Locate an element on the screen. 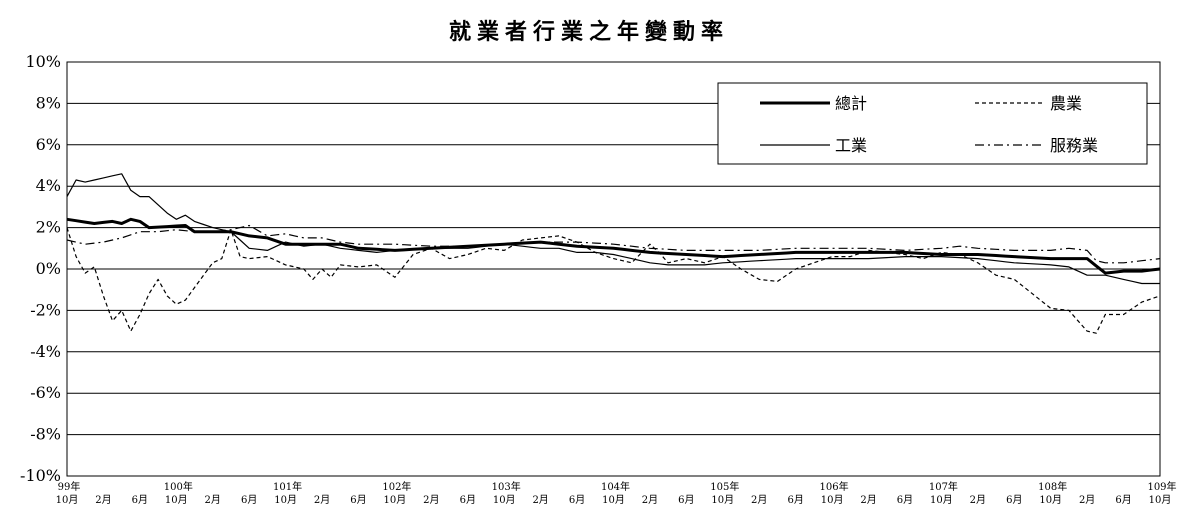 The width and height of the screenshot is (1178, 508). y-tick-label: -8% is located at coordinates (45, 434).